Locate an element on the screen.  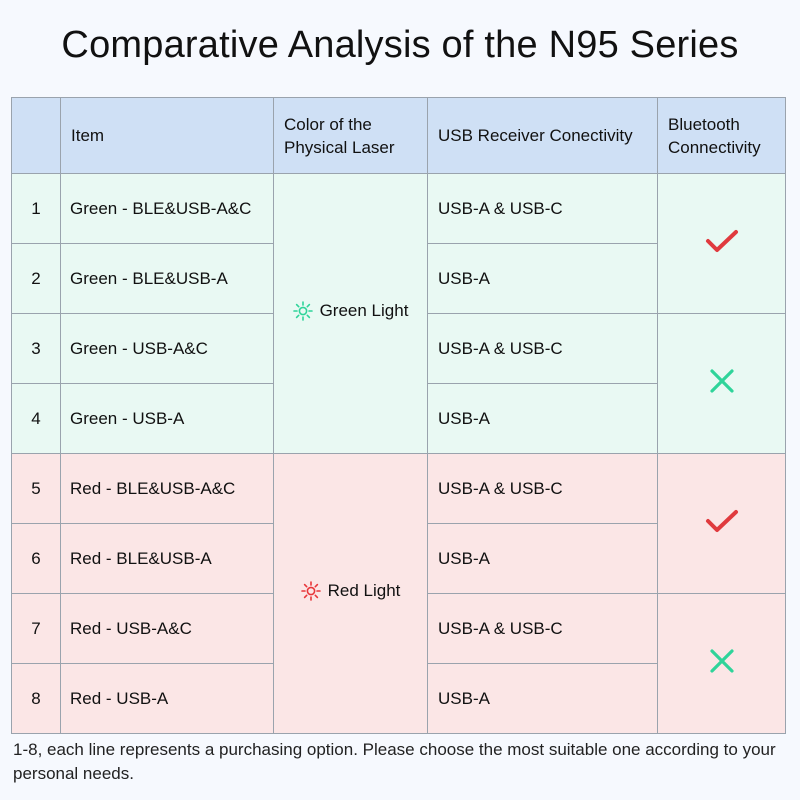
header-laser-color-line2: Physical Laser is located at coordinates (339, 147).